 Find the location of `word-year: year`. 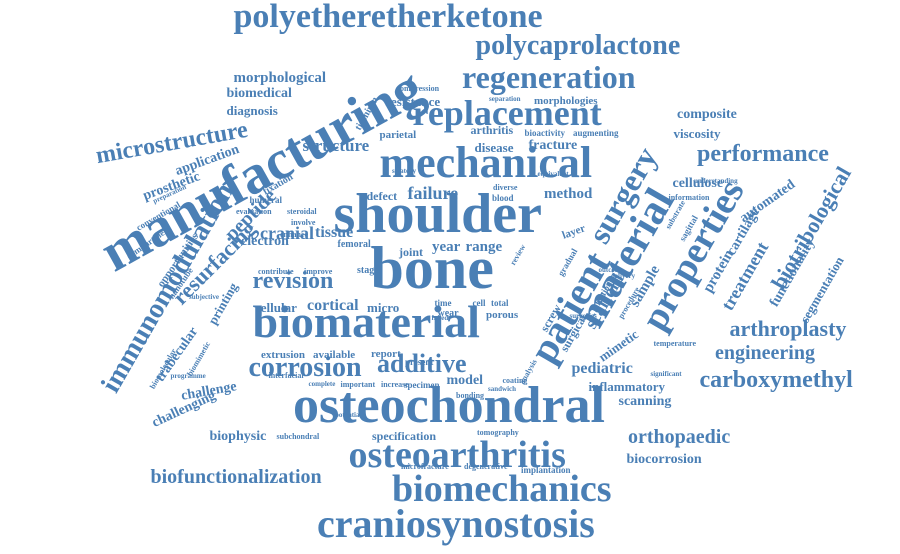

word-year: year is located at coordinates (446, 246).